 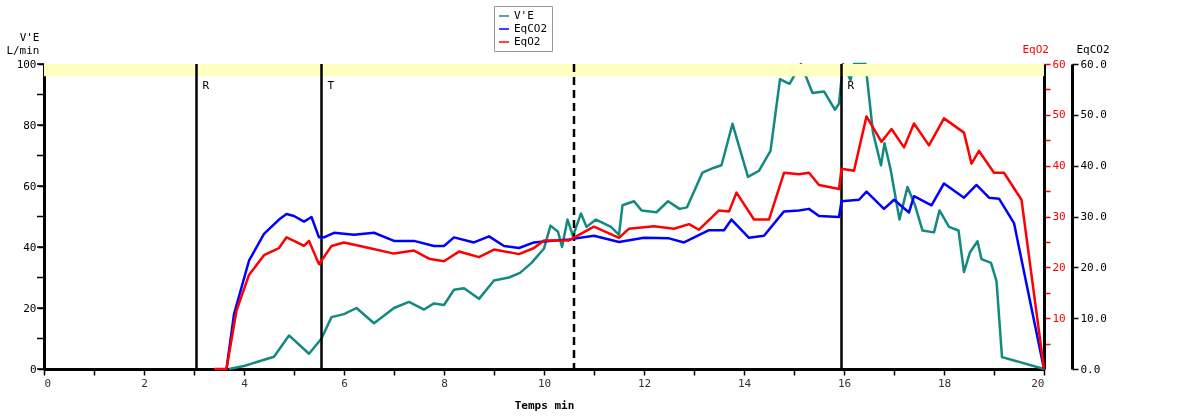 I want to click on y2-tick-label: 60, so click(x=1059, y=64).